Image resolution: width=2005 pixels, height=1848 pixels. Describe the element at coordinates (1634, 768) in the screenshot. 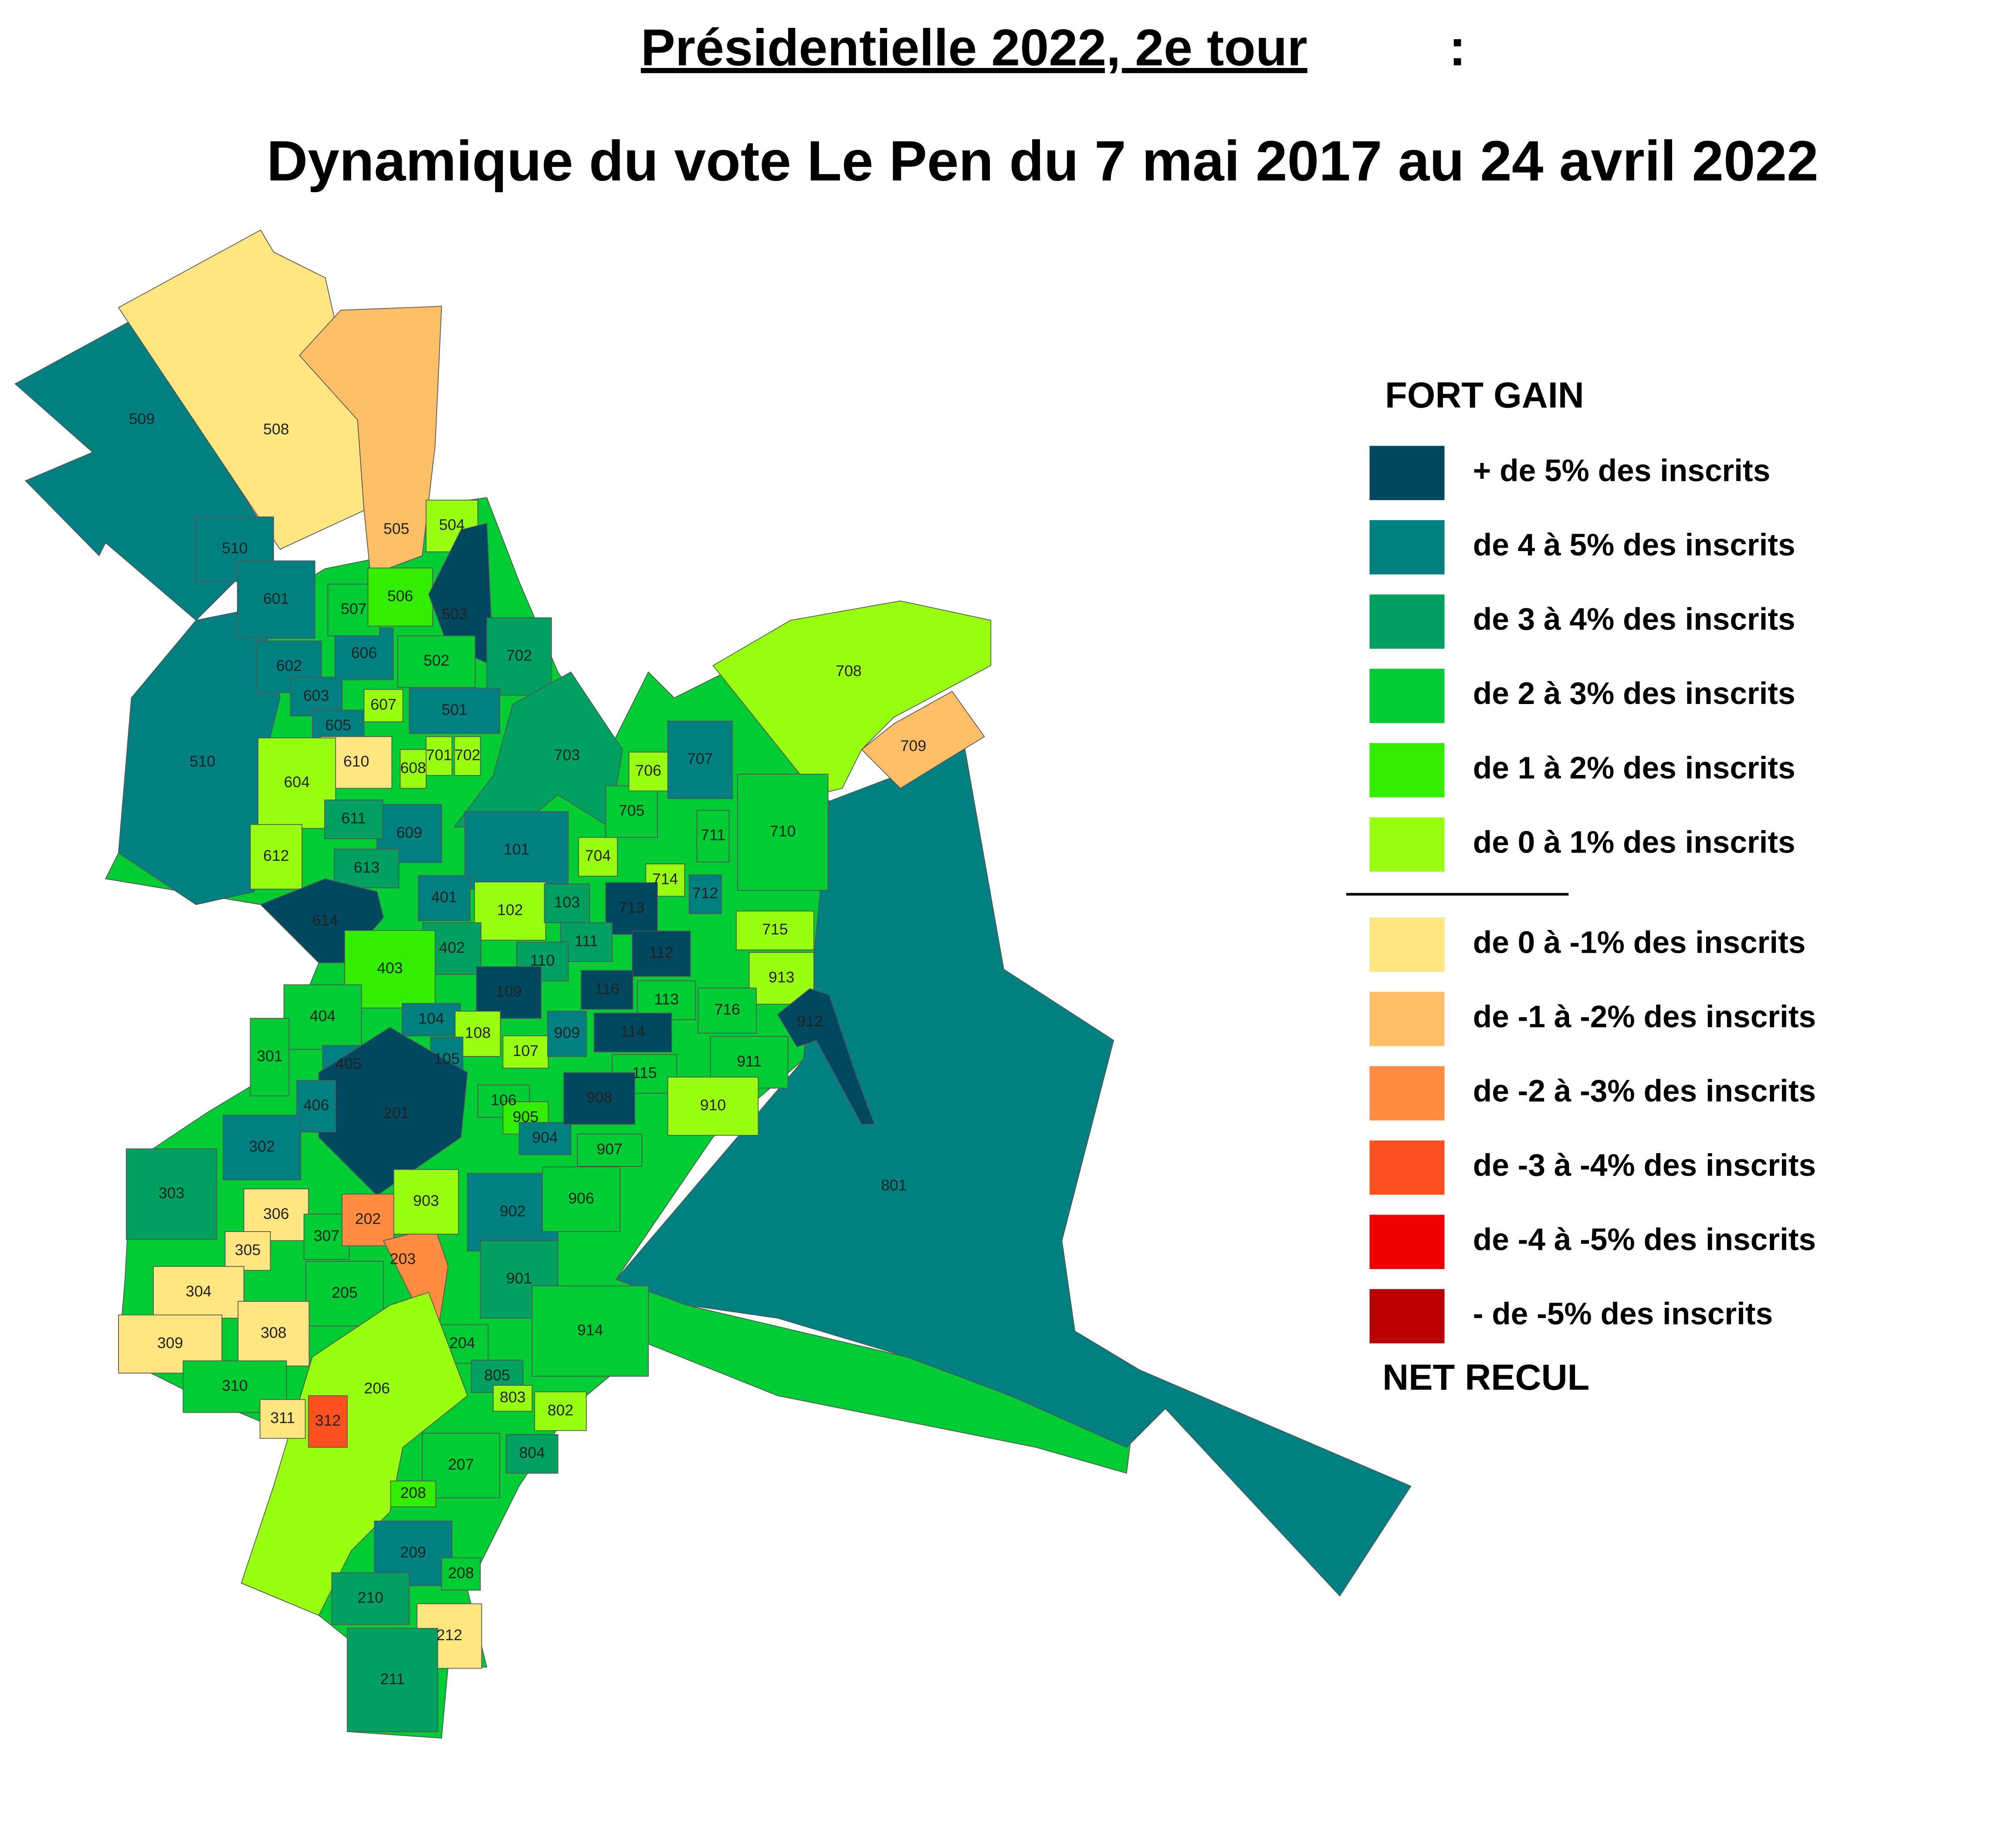

I see `legend-label: de 1 à 2% des inscrits` at that location.